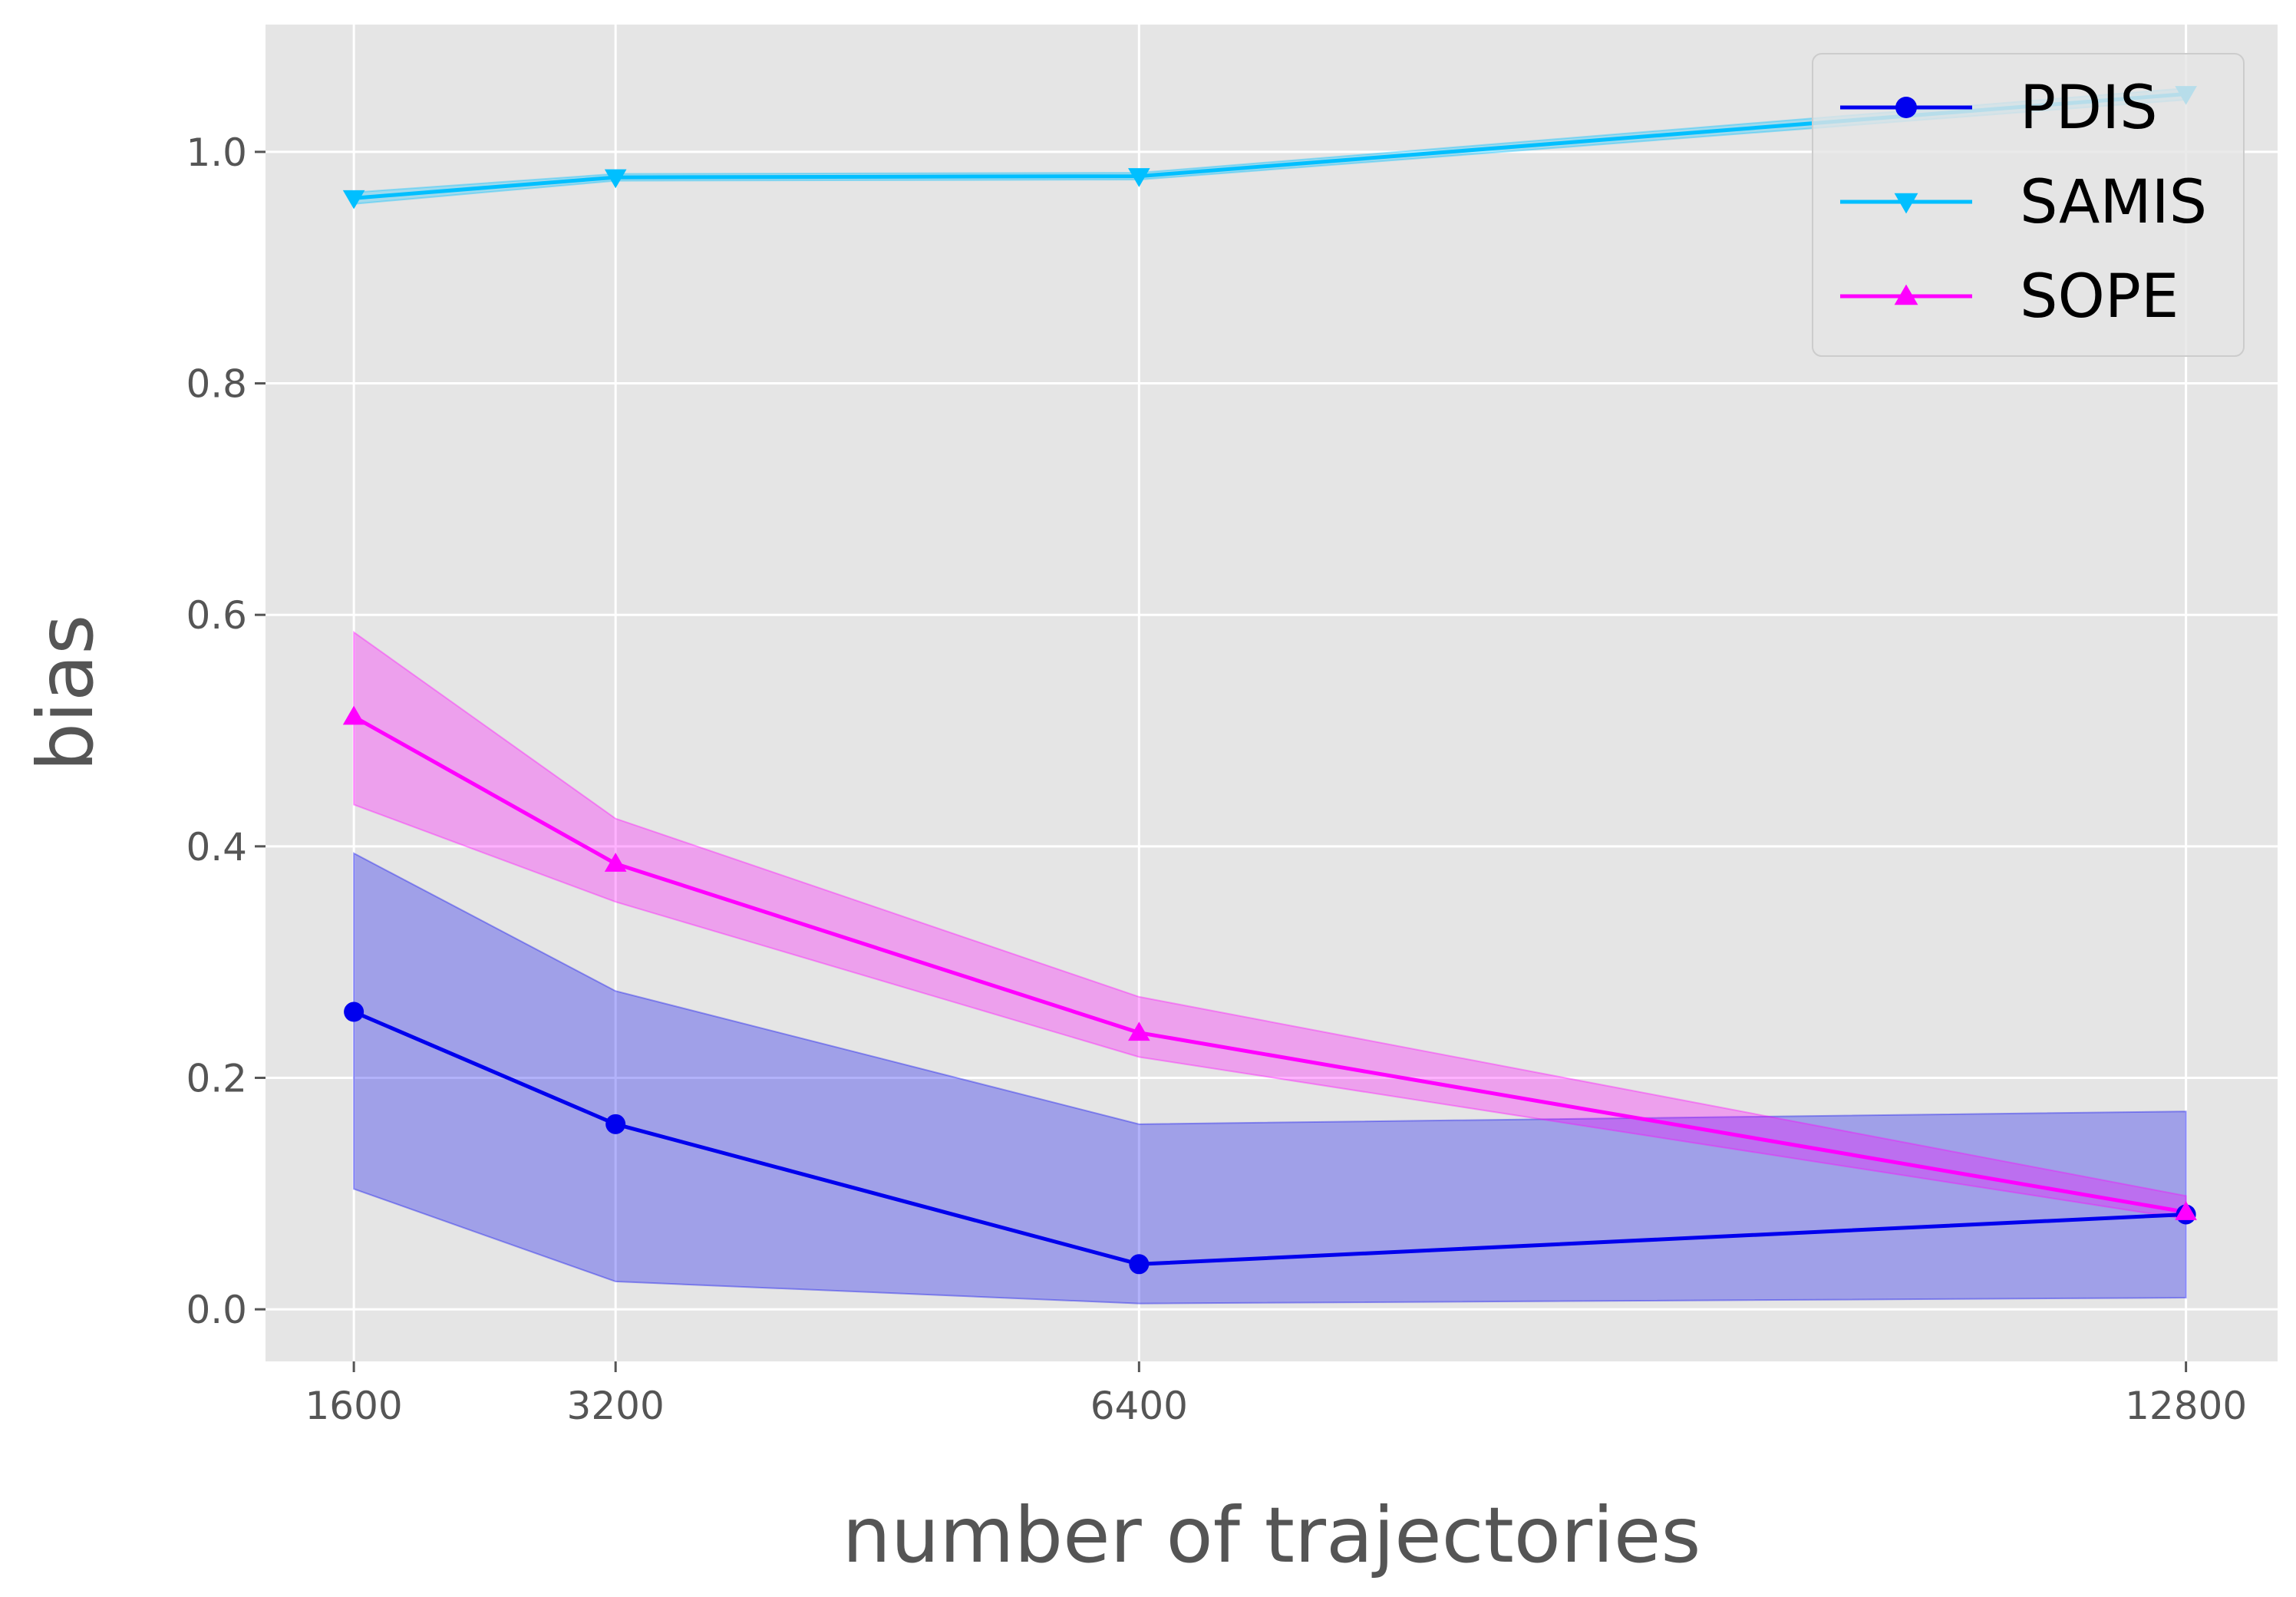 This screenshot has width=2296, height=1597. Describe the element at coordinates (2099, 297) in the screenshot. I see `legend-label: SOPE` at that location.